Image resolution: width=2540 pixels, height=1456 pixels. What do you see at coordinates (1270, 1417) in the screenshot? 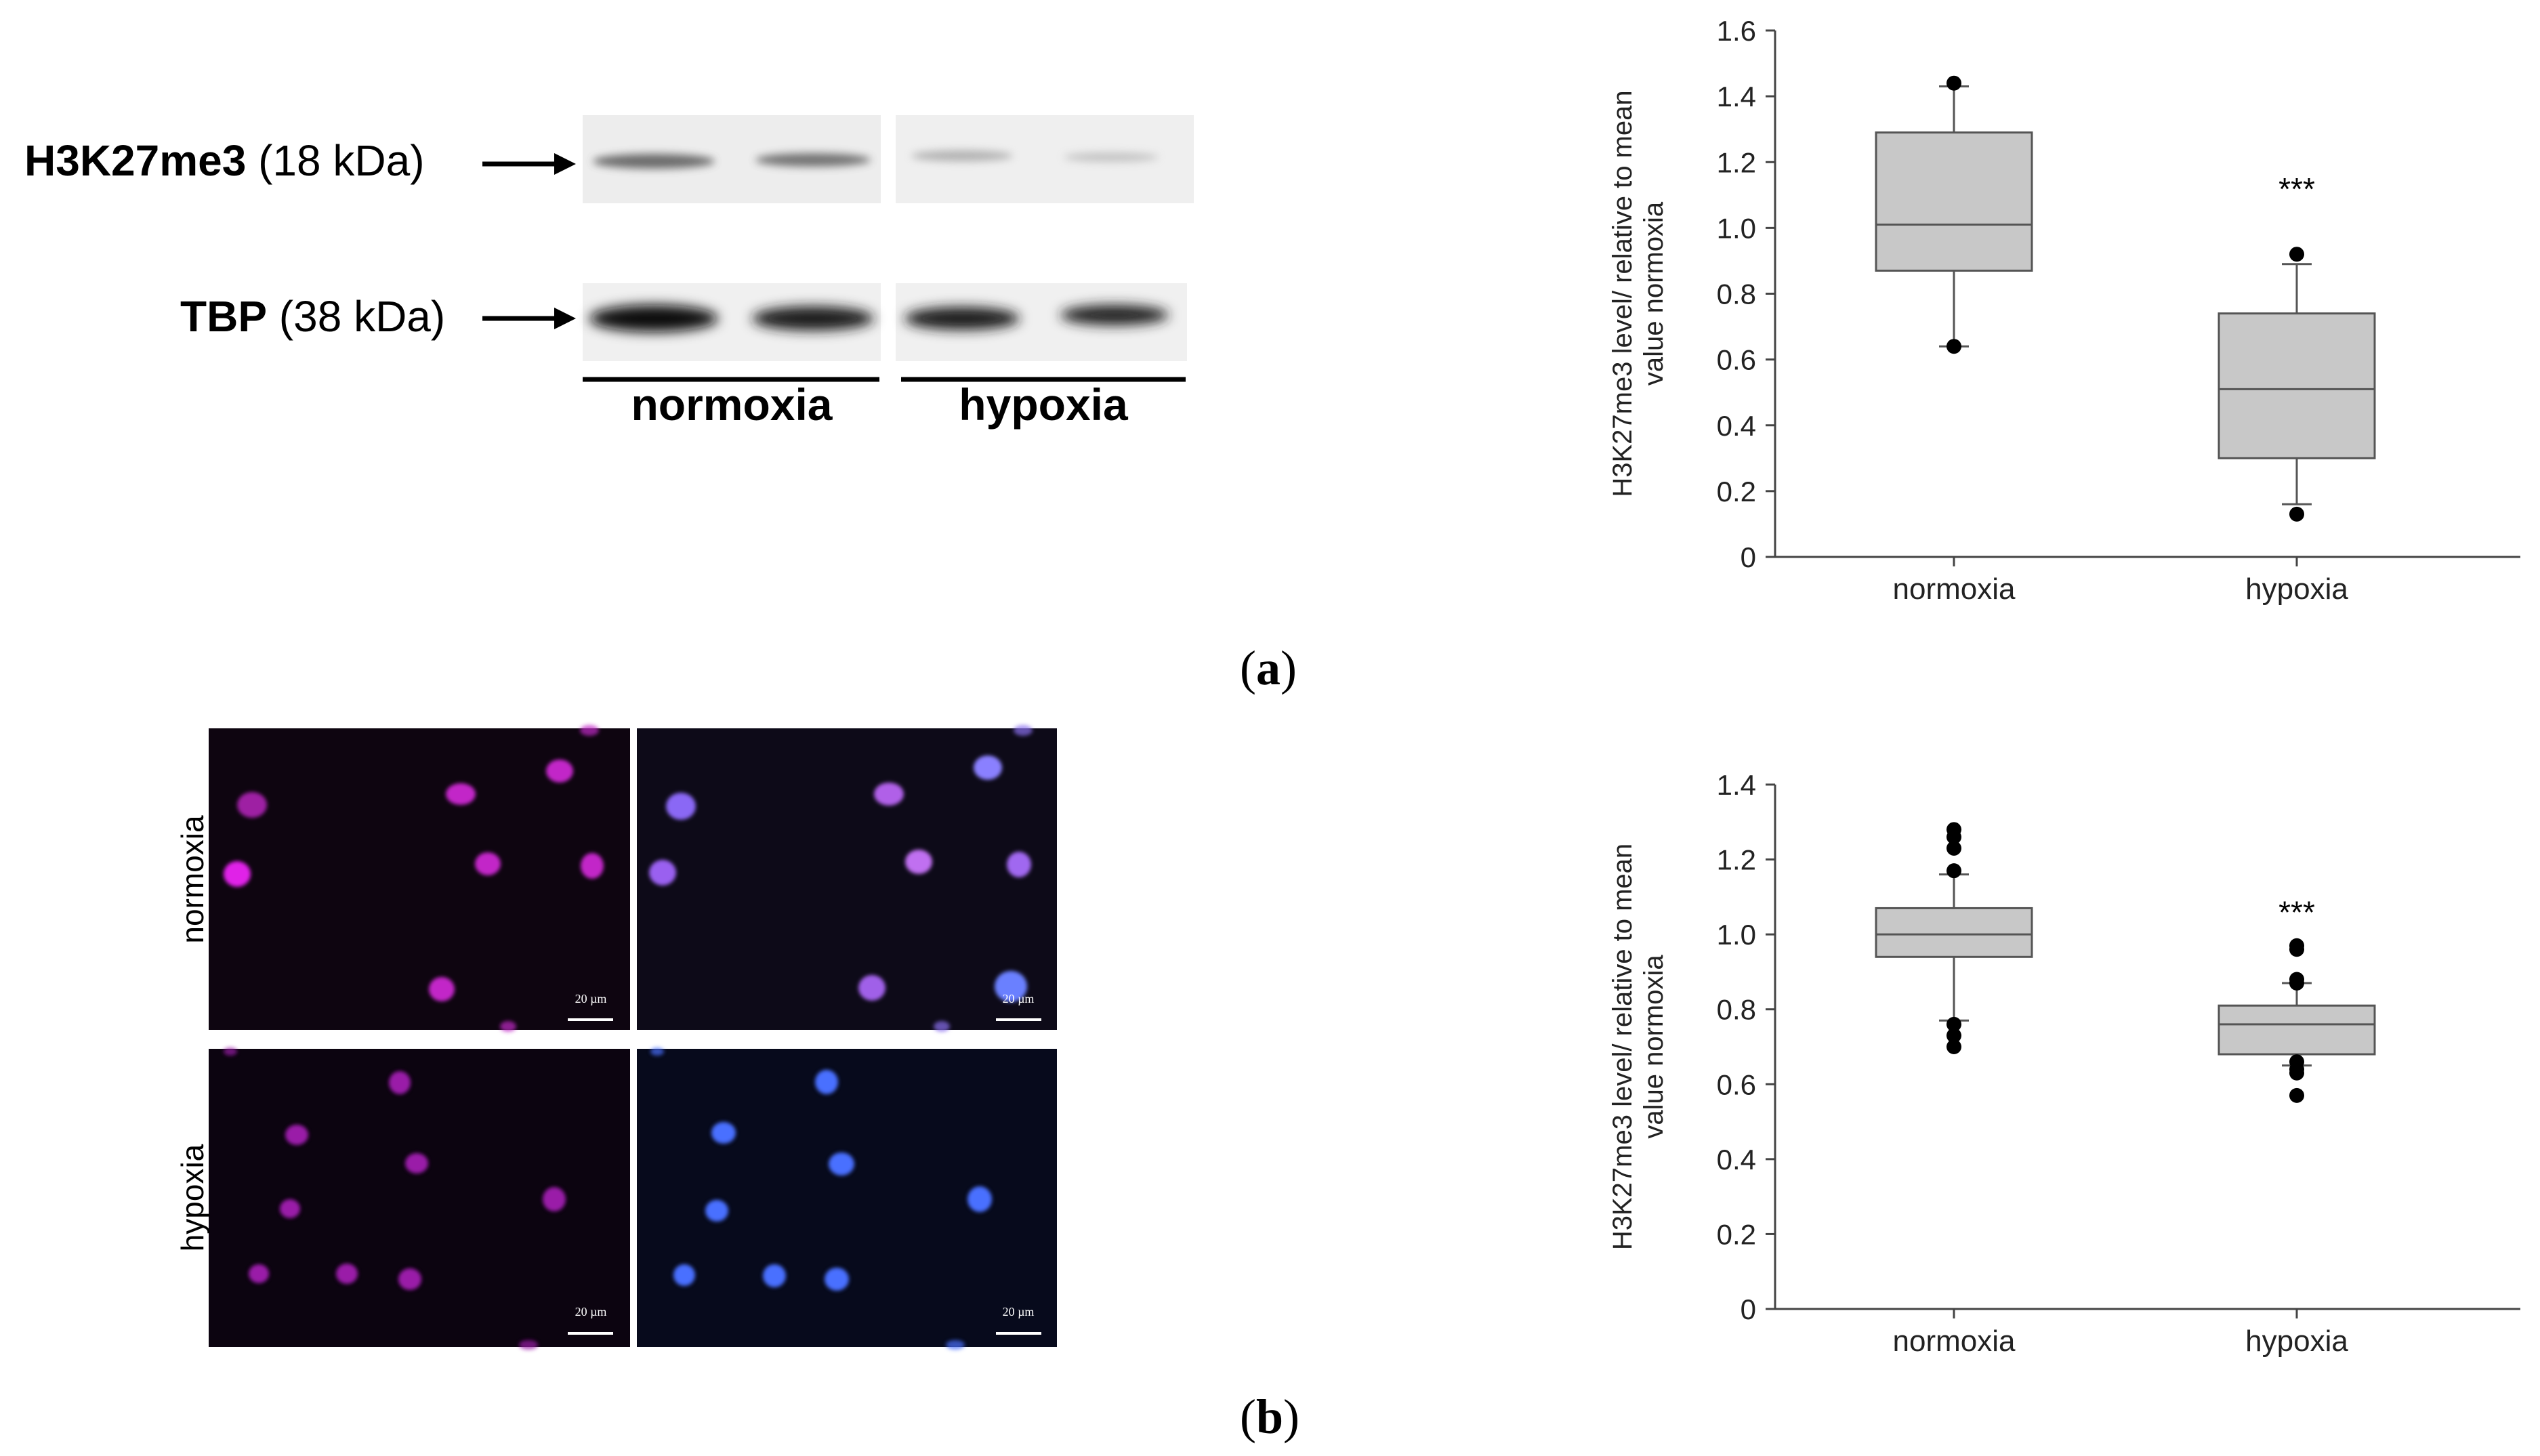
I see `panel-label-b: (b)` at bounding box center [1270, 1417].